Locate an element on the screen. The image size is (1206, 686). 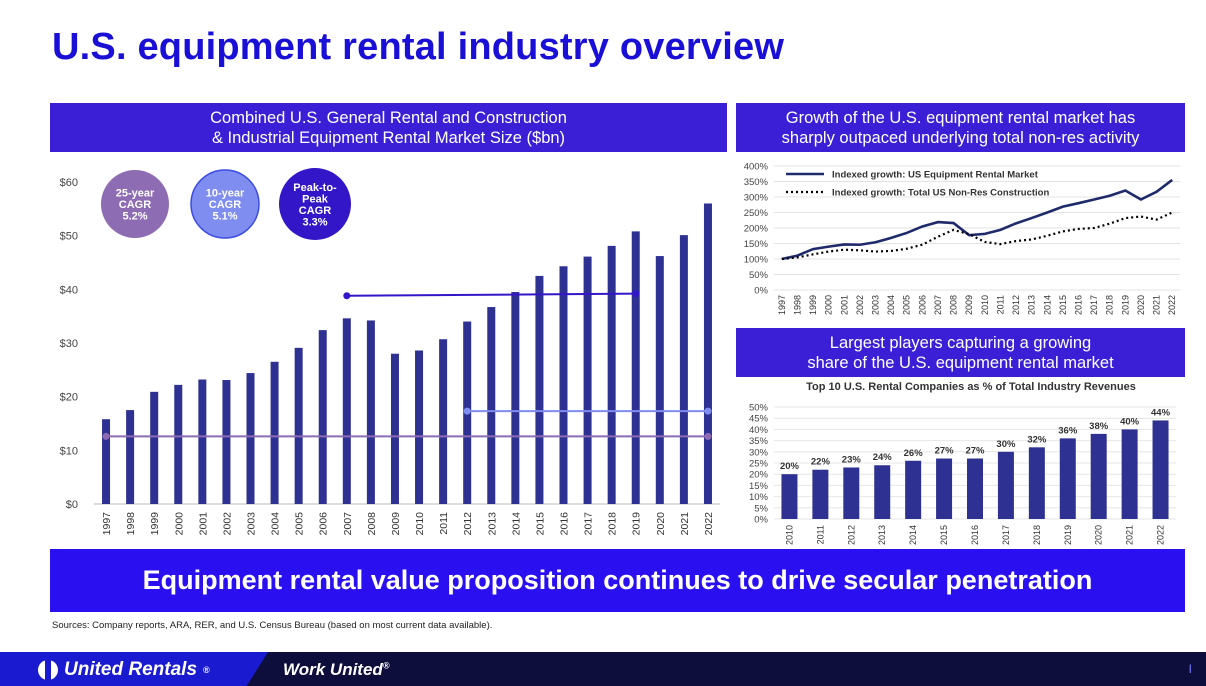
cagr-10yr-line-start-marker is located at coordinates (467, 411).